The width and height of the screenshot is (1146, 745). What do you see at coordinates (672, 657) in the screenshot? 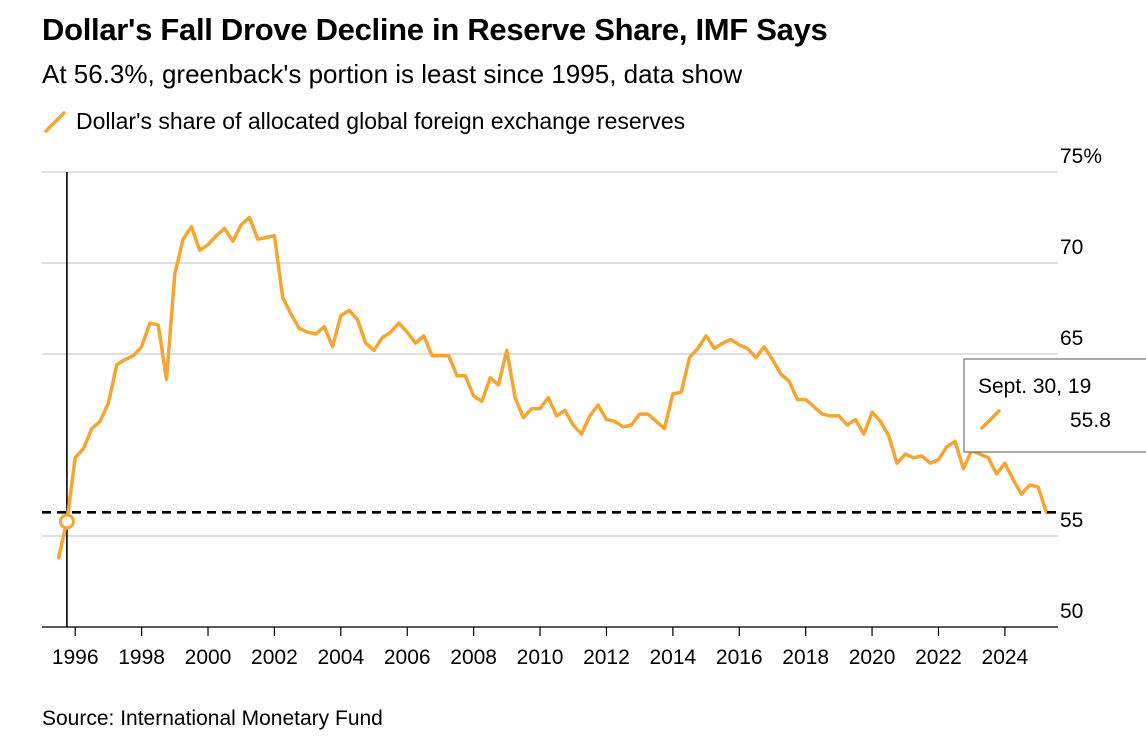
I see `x-tick-label-2014: 2014` at bounding box center [672, 657].